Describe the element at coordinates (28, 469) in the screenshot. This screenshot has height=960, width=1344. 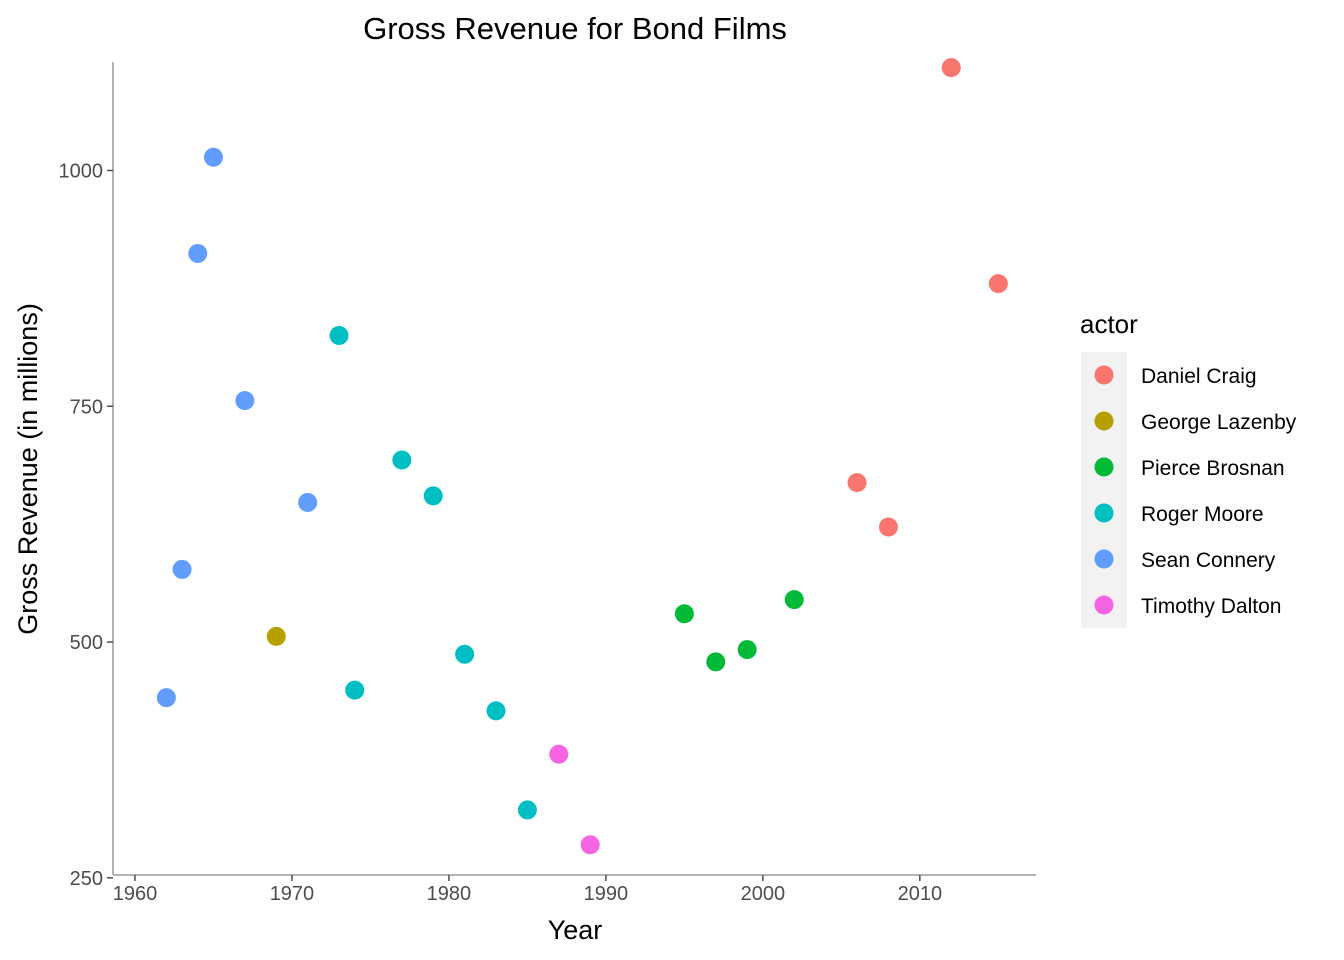
I see `y-axis-title: Gross Revenue (in millions)` at that location.